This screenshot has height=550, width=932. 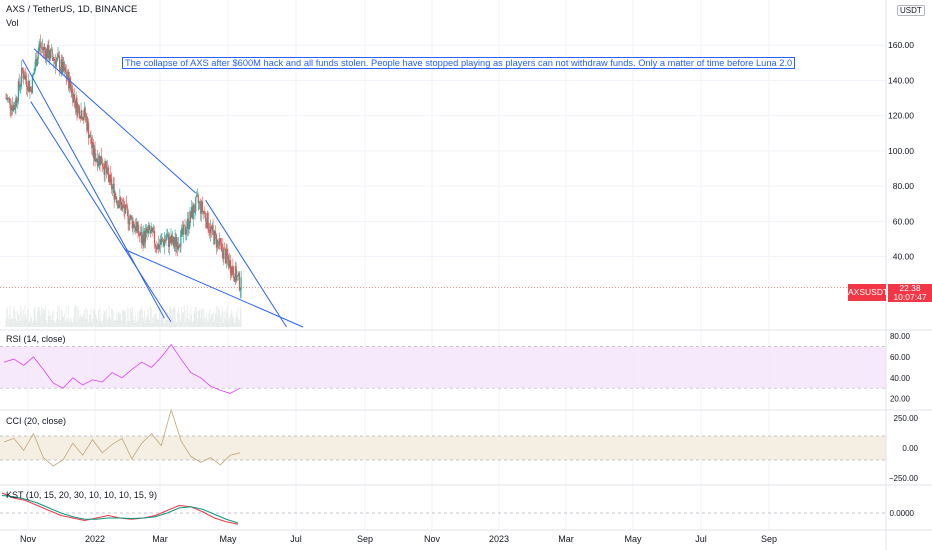 I want to click on x-tick-label: 2023, so click(x=499, y=539).